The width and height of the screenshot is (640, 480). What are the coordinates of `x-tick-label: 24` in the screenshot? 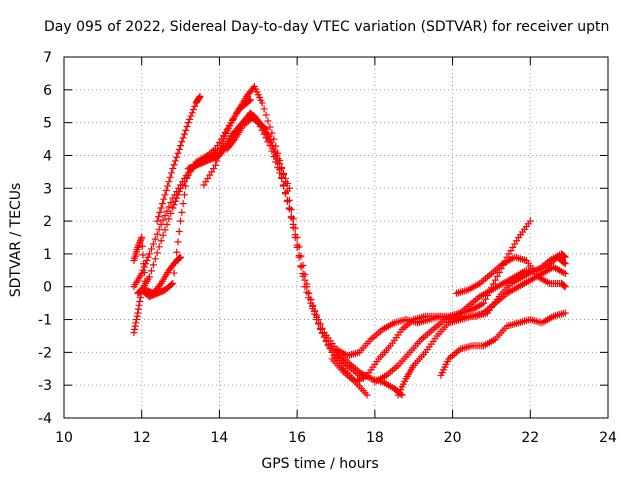 It's located at (608, 438).